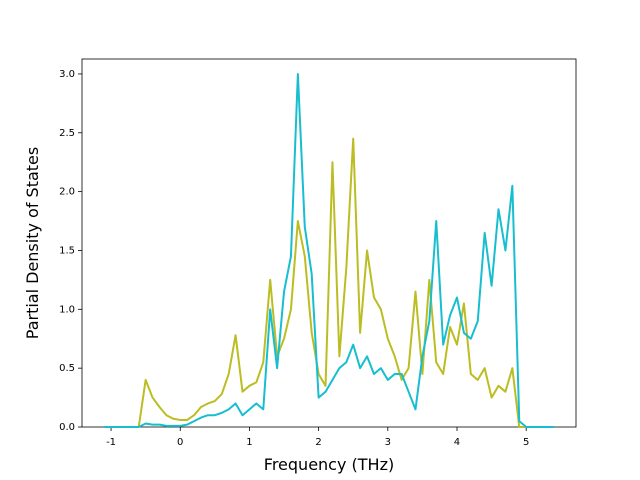 The height and width of the screenshot is (480, 640). What do you see at coordinates (67, 250) in the screenshot?
I see `y-tick-label: 1.5` at bounding box center [67, 250].